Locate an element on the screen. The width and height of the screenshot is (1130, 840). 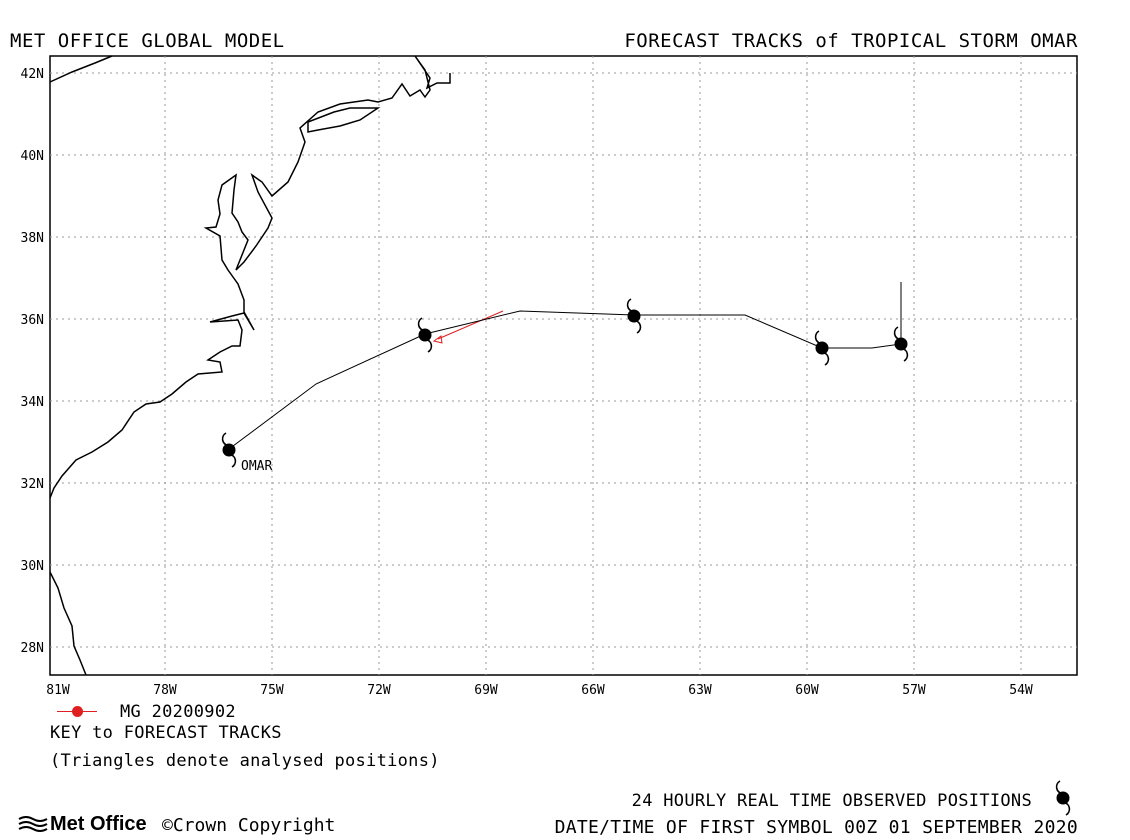
key-title: KEY to FORECAST TRACKS is located at coordinates (166, 733).